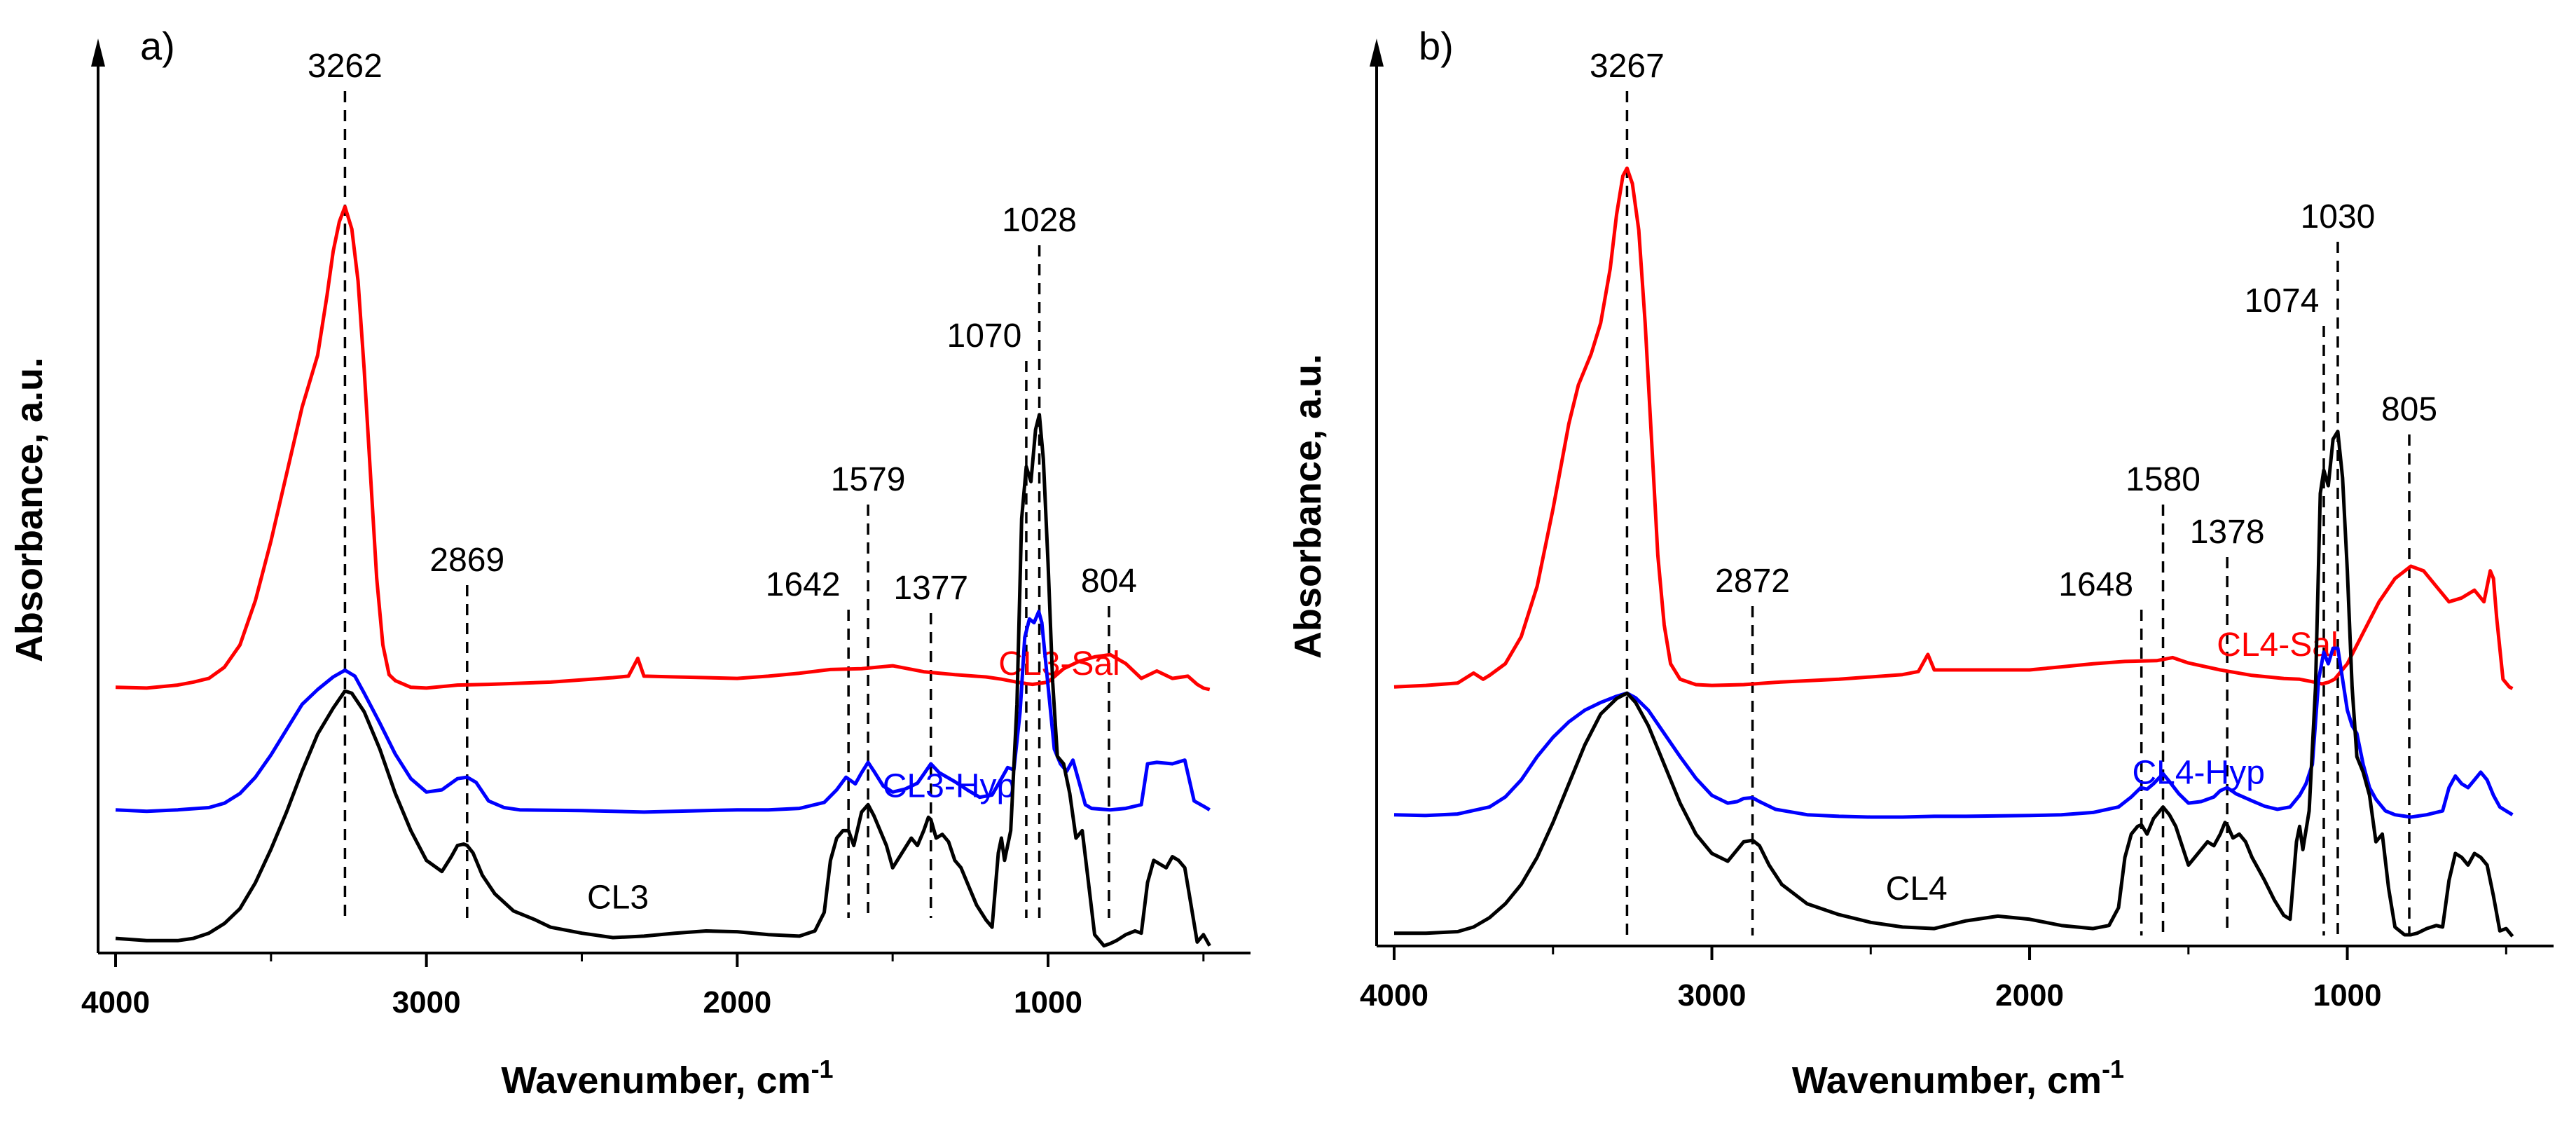 The width and height of the screenshot is (2576, 1124). What do you see at coordinates (1109, 581) in the screenshot?
I see `peak-label: 804` at bounding box center [1109, 581].